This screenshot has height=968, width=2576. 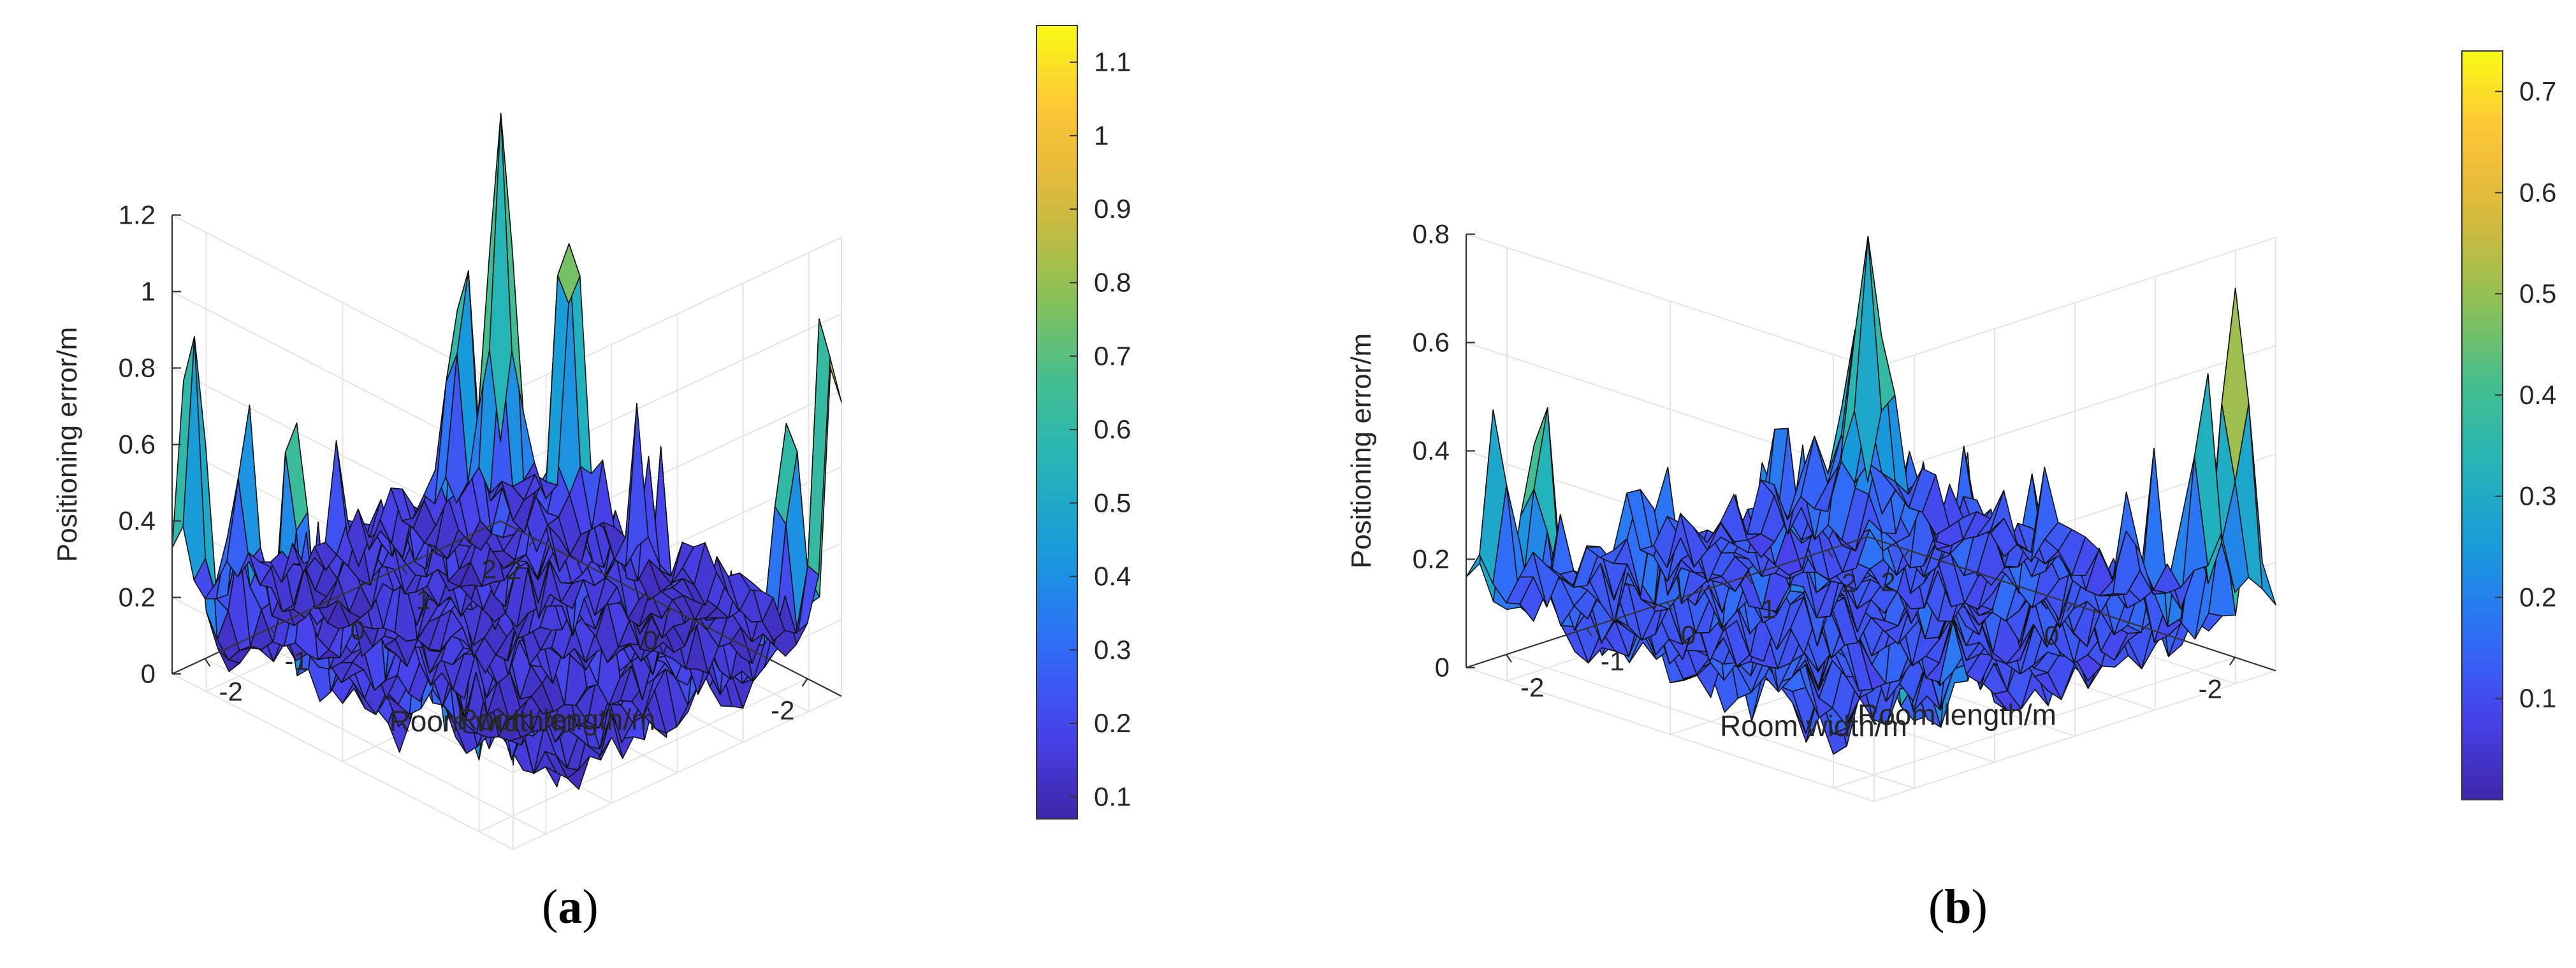 I want to click on colorbar-tick-label: 1.1, so click(x=1112, y=62).